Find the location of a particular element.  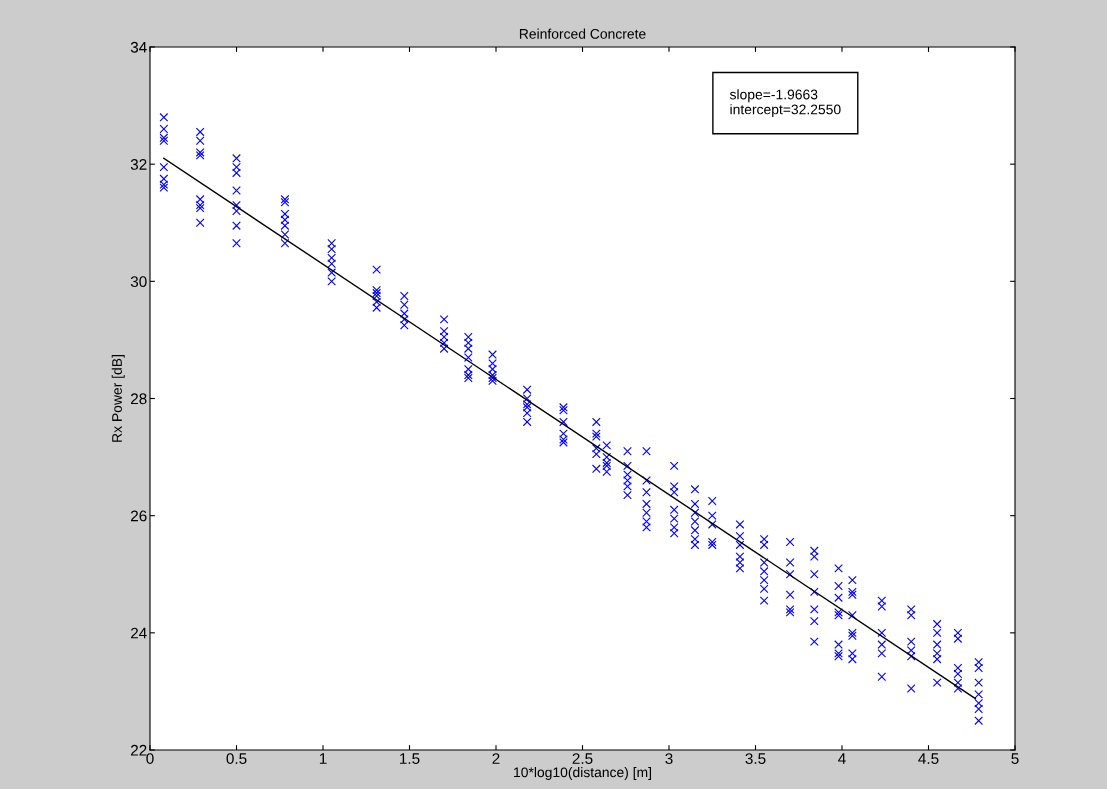

x-tick-label: 1.5 is located at coordinates (410, 758).